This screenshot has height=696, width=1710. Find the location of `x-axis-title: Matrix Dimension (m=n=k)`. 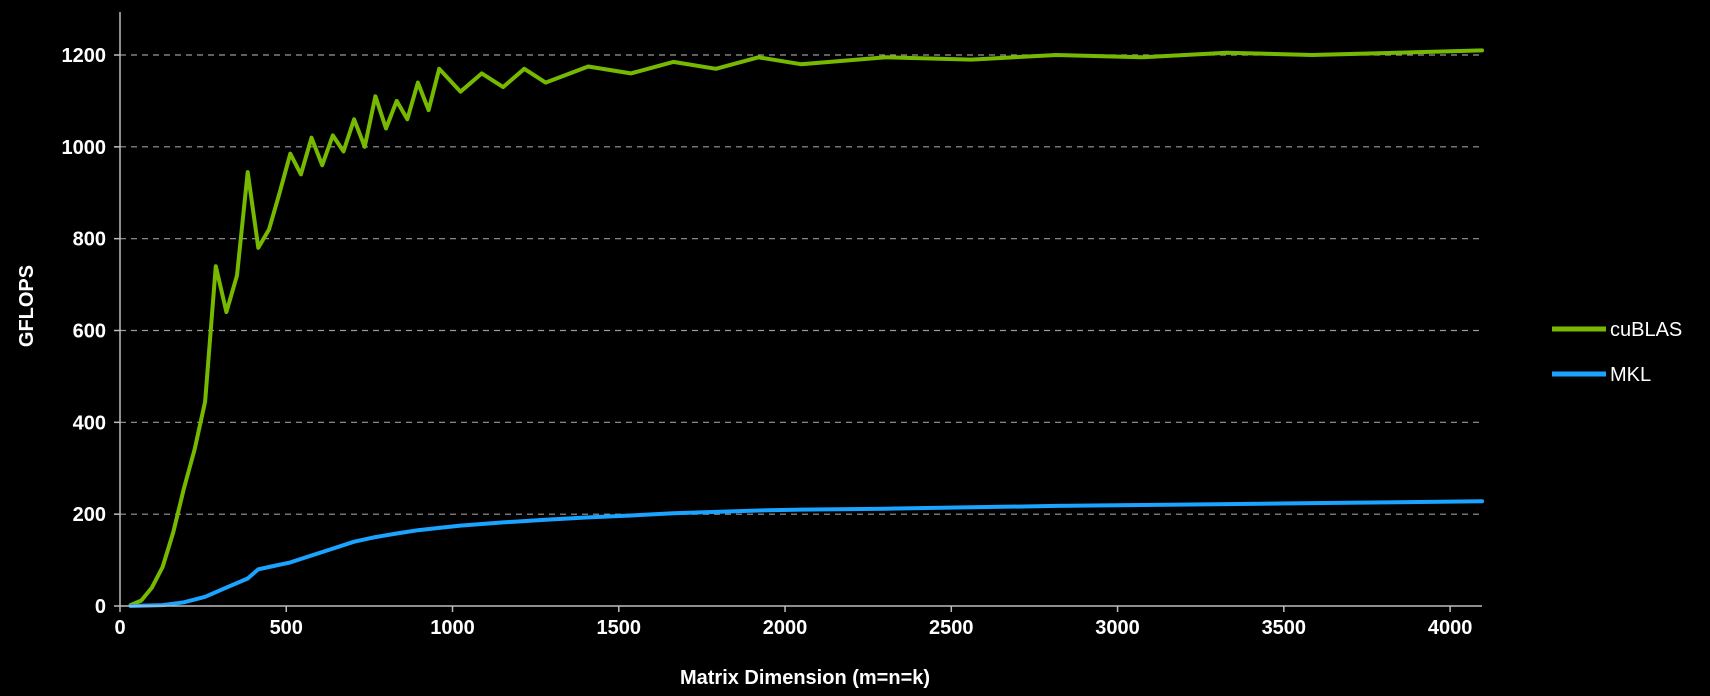

x-axis-title: Matrix Dimension (m=n=k) is located at coordinates (805, 678).